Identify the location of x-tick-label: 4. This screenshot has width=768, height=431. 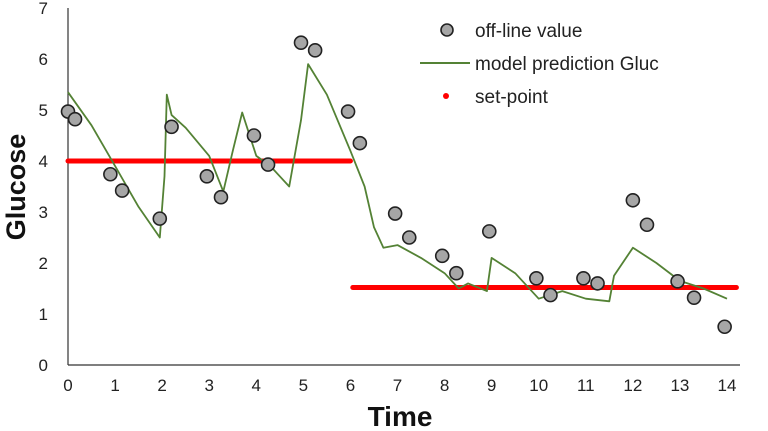
(256, 385).